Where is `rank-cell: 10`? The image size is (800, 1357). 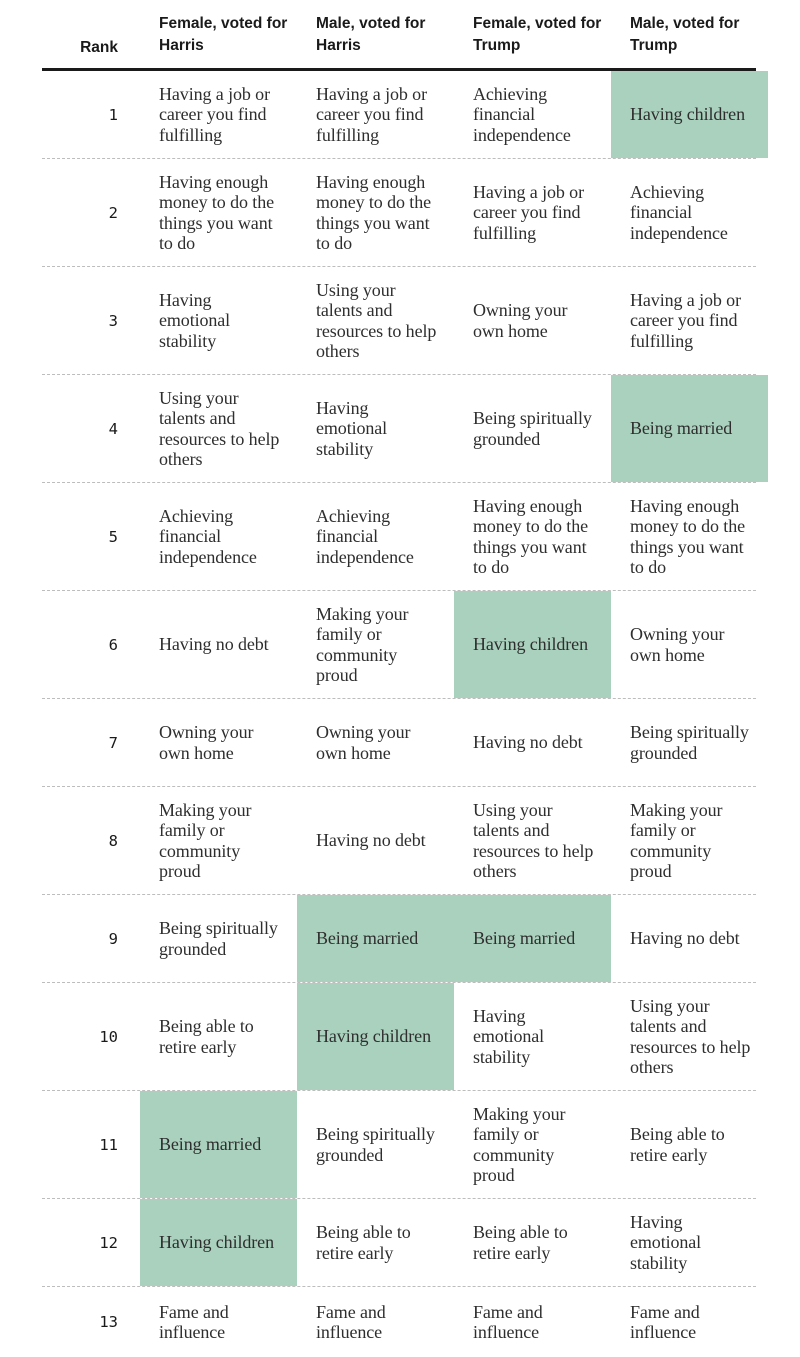
rank-cell: 10 is located at coordinates (108, 1036).